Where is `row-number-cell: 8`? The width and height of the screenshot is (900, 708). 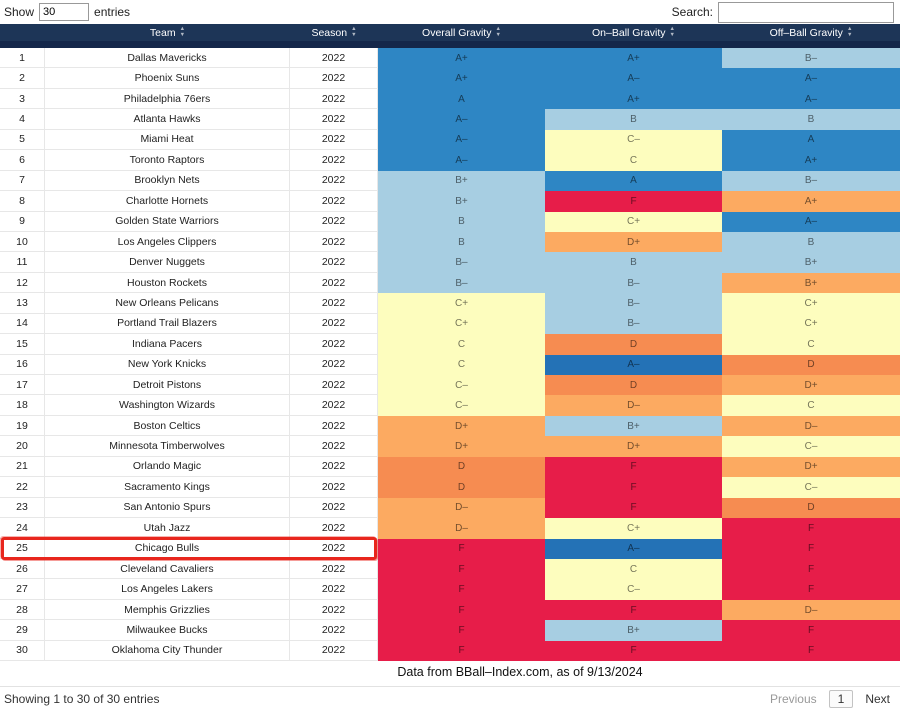
row-number-cell: 8 is located at coordinates (22, 201).